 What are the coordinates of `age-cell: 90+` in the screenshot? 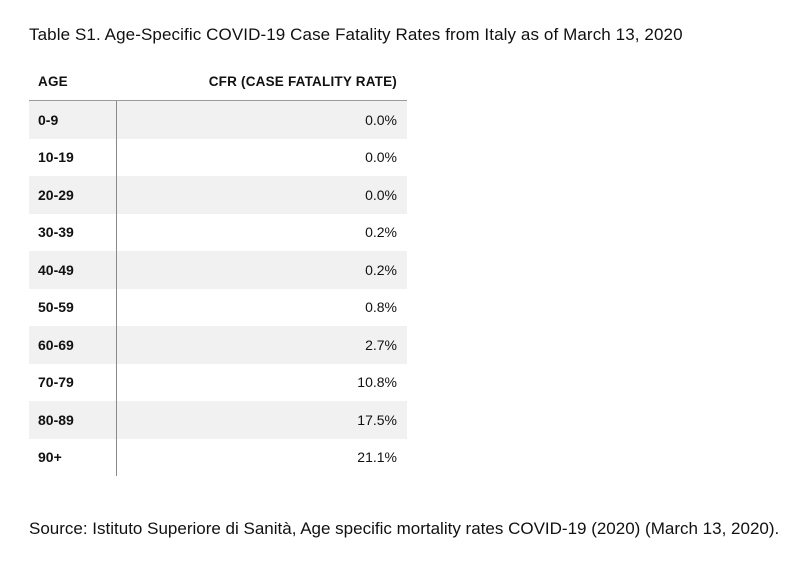 It's located at (50, 457).